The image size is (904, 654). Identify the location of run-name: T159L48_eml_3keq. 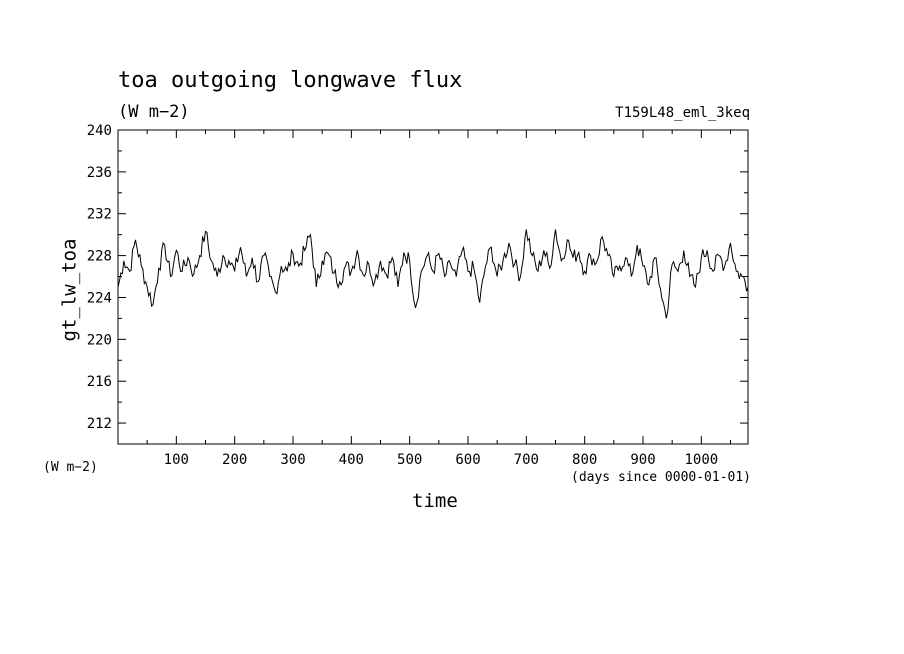
(682, 113).